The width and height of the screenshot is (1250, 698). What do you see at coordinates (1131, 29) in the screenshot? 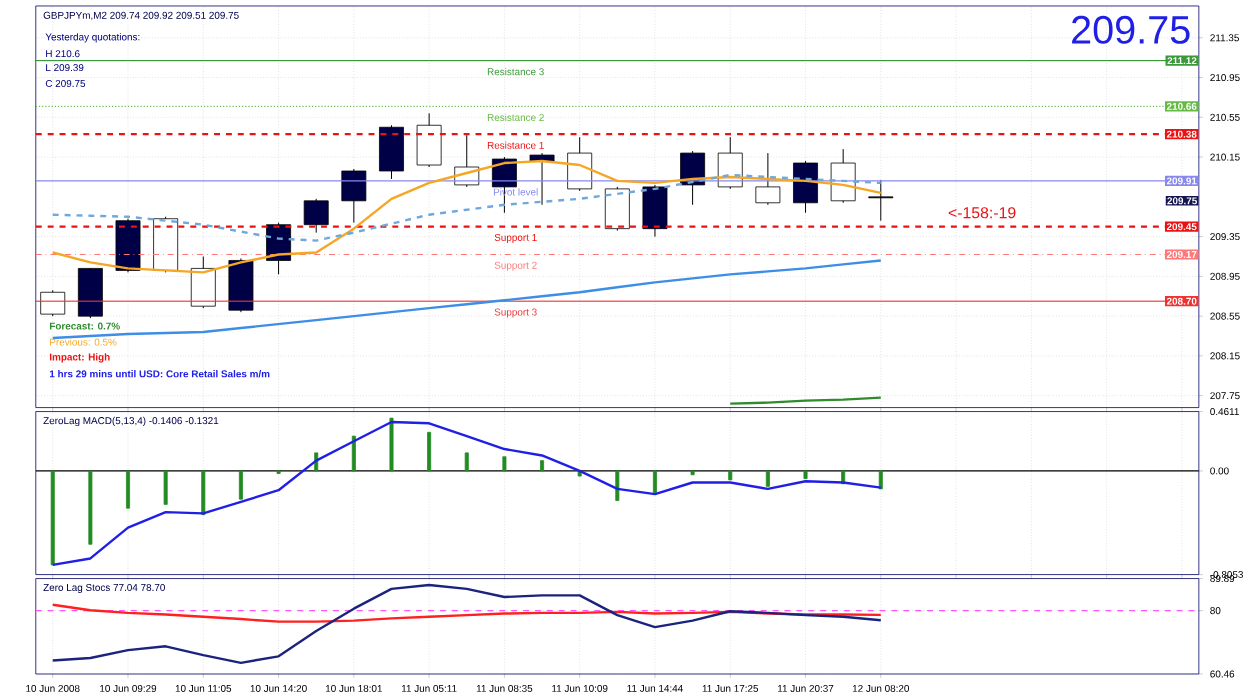
I see `text: 209.75` at bounding box center [1131, 29].